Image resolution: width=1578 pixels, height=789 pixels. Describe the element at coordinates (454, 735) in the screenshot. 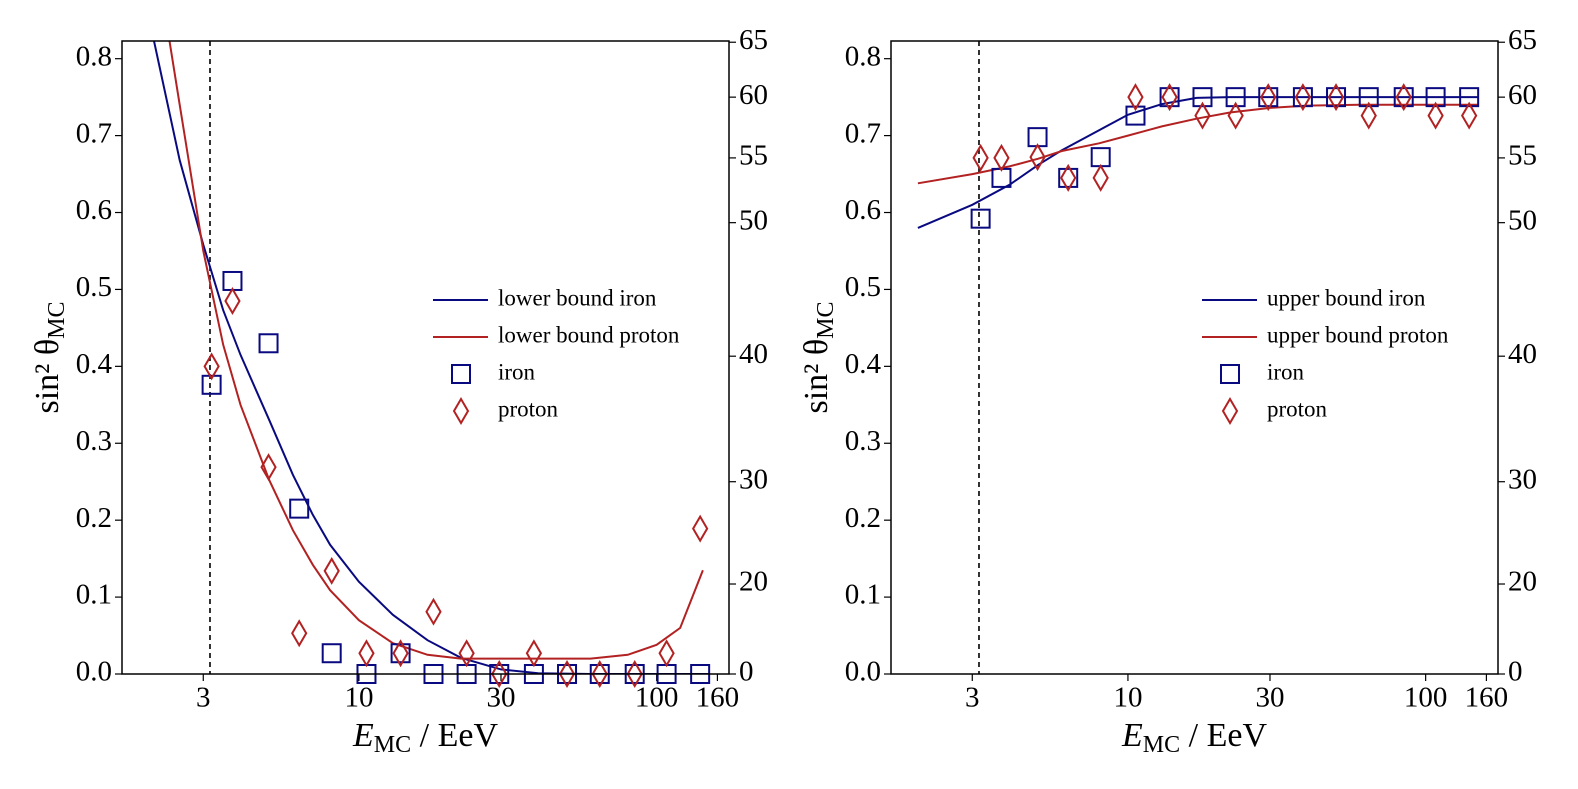

I see `x-label-unit: / EeV` at that location.